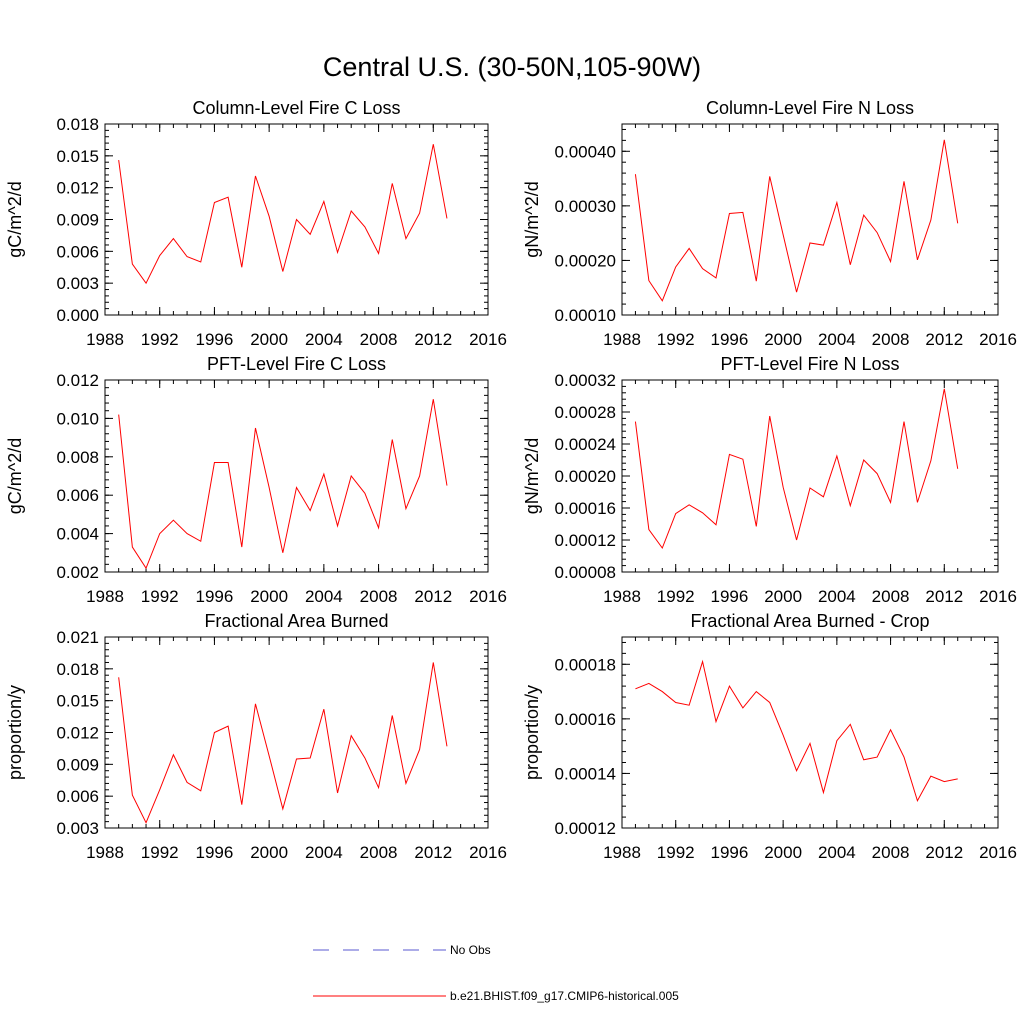  I want to click on y-tick-label: 0.002, so click(77, 572).